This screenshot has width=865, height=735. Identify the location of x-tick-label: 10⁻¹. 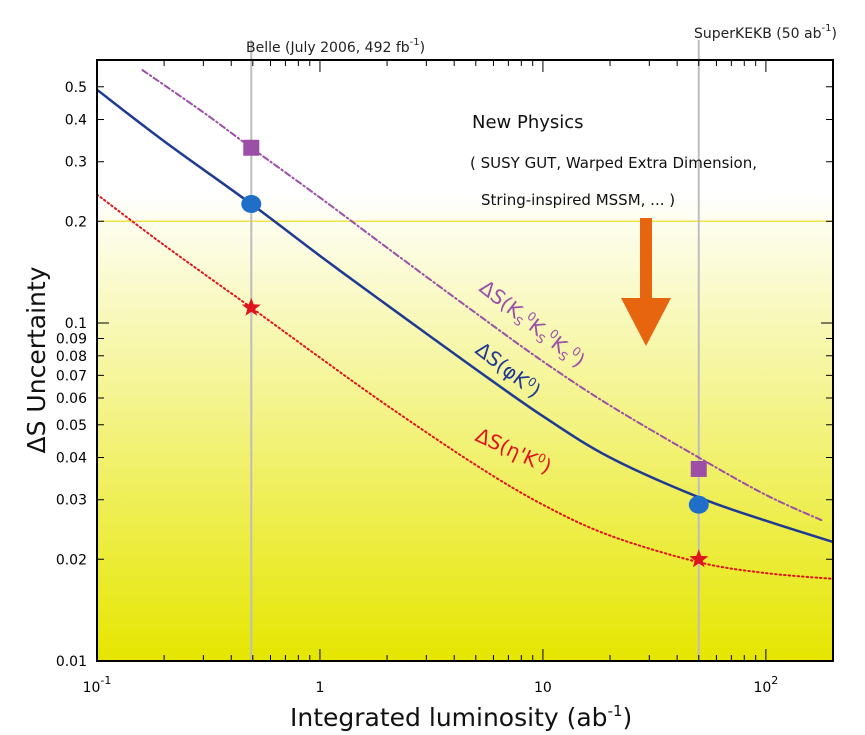
(97, 685).